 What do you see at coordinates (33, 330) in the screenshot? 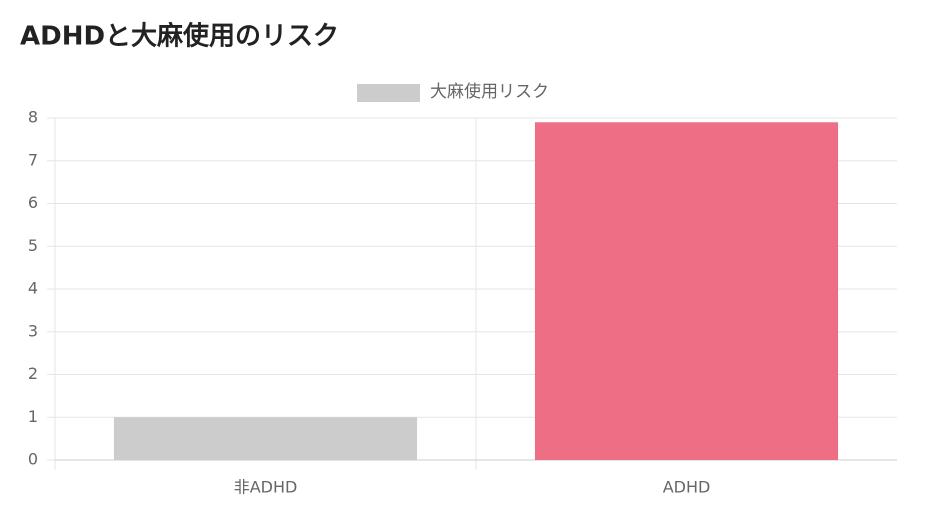
I see `y-tick-label: 3` at bounding box center [33, 330].